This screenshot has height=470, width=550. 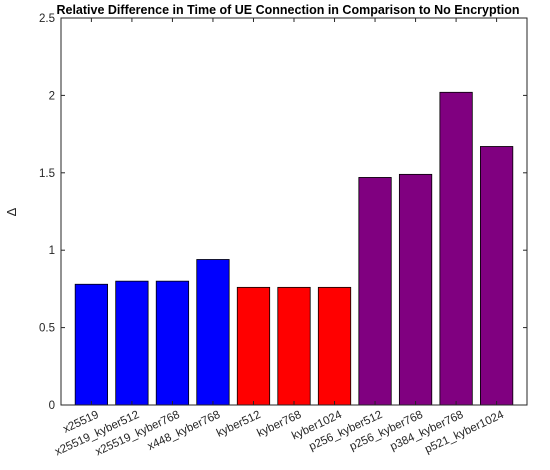 What do you see at coordinates (253, 346) in the screenshot?
I see `bar-kyber512` at bounding box center [253, 346].